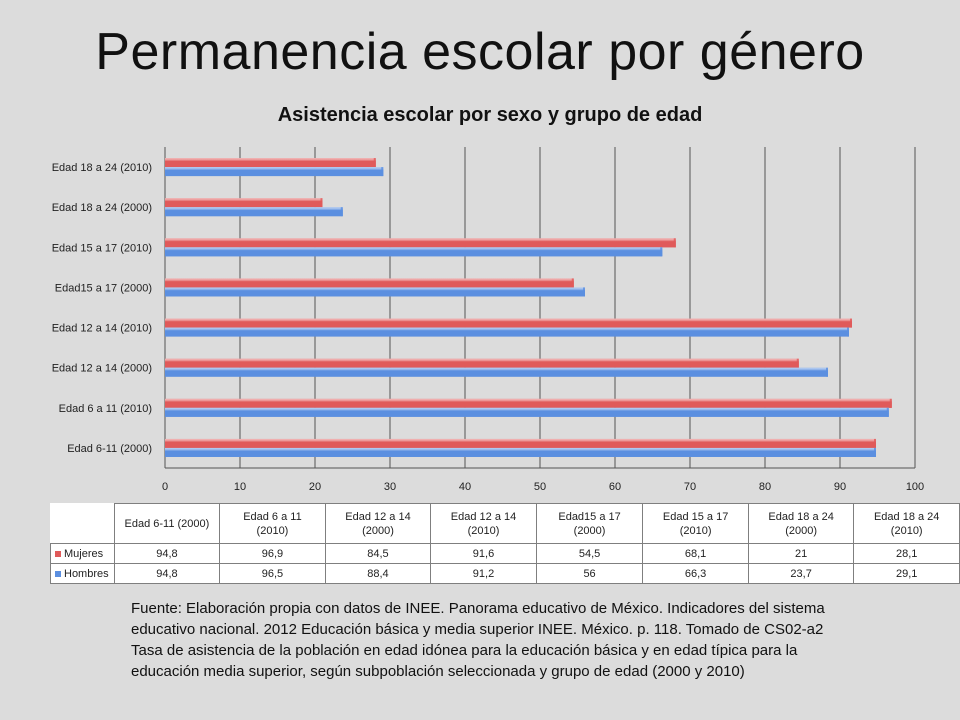  What do you see at coordinates (378, 553) in the screenshot?
I see `table-cell: 84,5` at bounding box center [378, 553].